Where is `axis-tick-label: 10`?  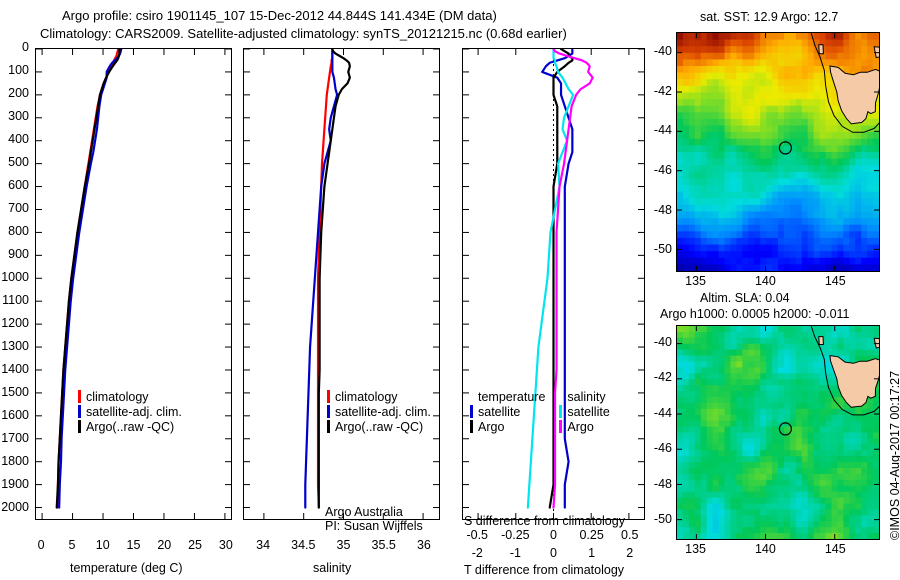
axis-tick-label: 10 is located at coordinates (102, 545).